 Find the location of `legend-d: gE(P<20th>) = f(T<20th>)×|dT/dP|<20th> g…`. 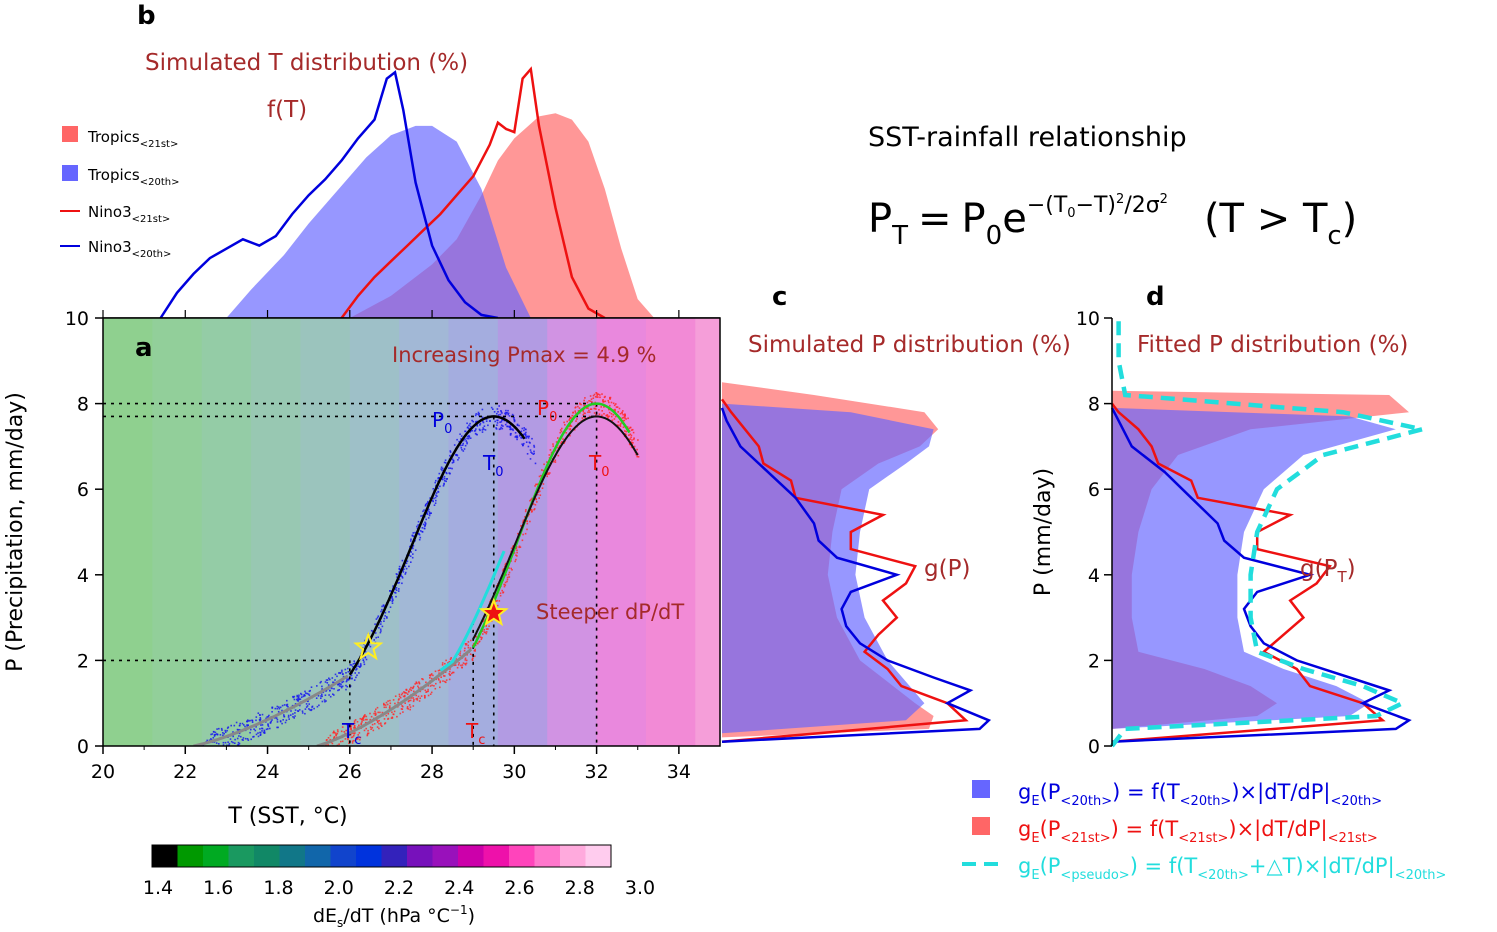

legend-d: gE(P<20th>) = f(T<20th>)×|dT/dP|<20th> g… is located at coordinates (1204, 831).